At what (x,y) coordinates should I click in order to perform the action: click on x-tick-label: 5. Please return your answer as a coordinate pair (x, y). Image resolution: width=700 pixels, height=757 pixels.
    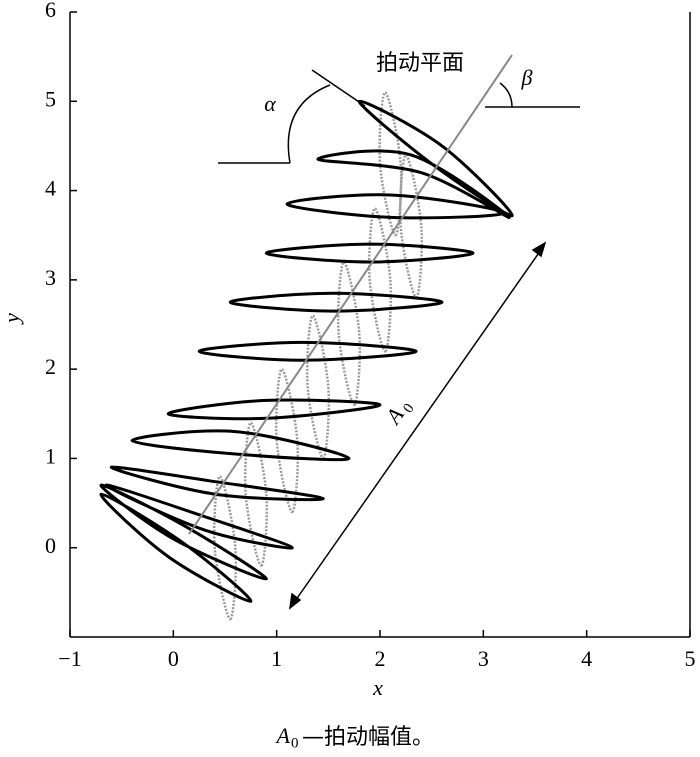
    Looking at the image, I should click on (690, 658).